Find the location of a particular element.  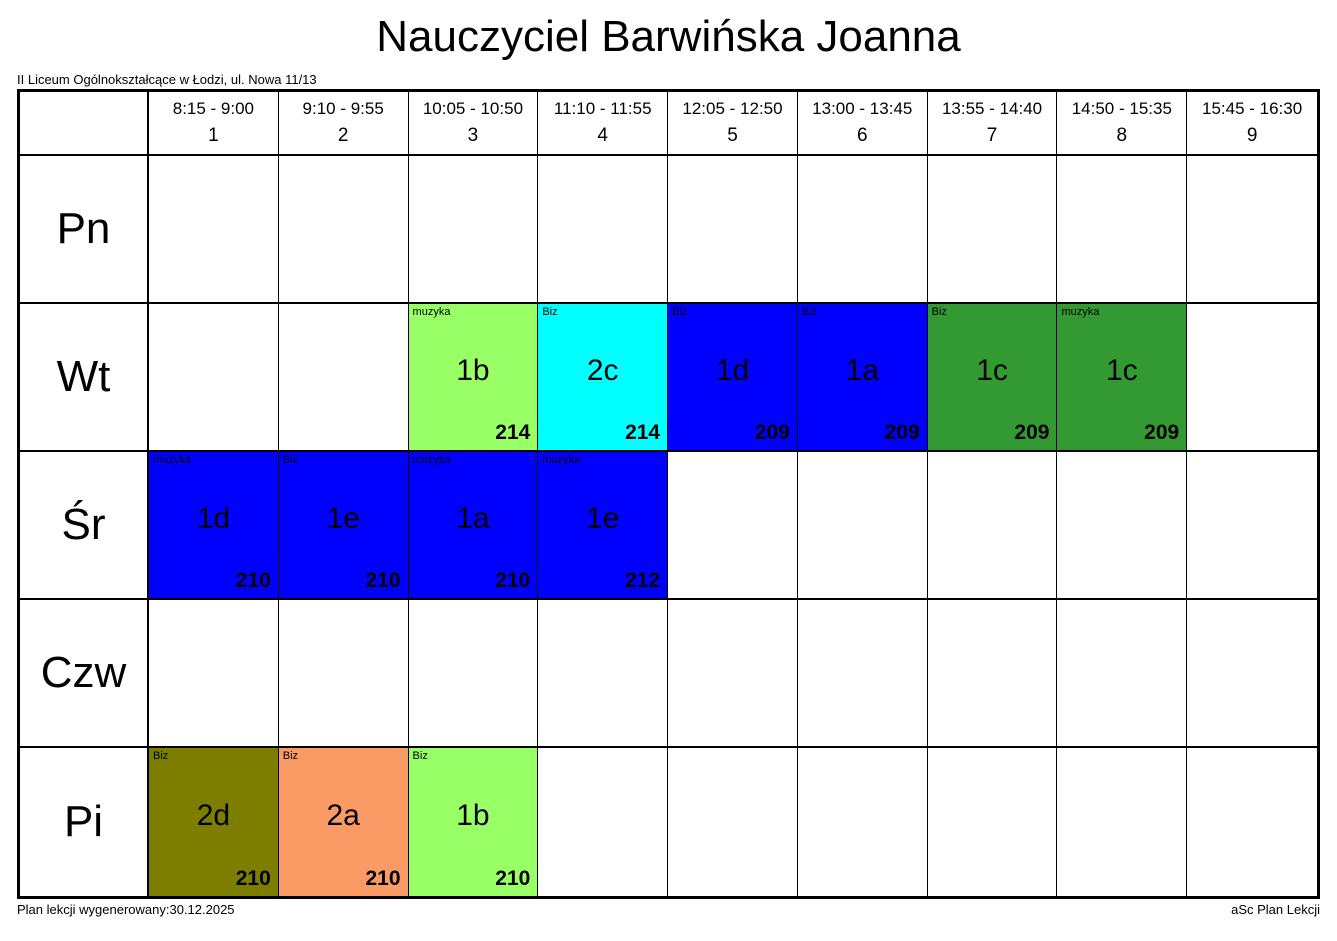

period-header-2: 9:10 - 9:55 2 is located at coordinates (343, 124).